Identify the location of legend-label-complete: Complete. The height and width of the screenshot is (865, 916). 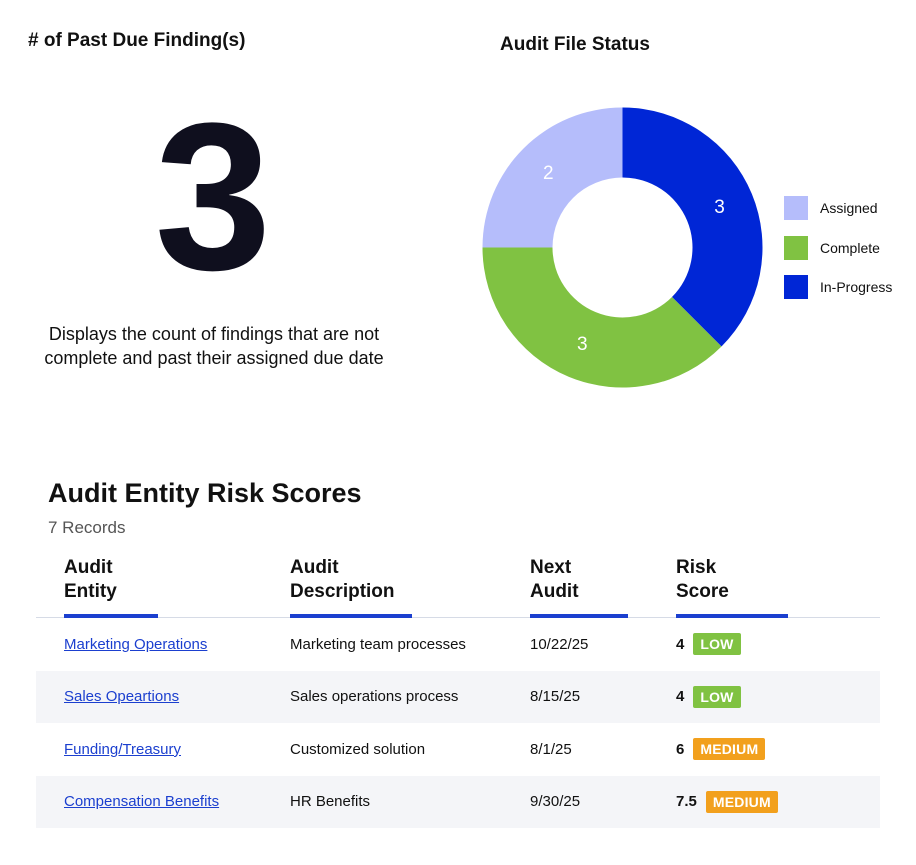
(850, 247).